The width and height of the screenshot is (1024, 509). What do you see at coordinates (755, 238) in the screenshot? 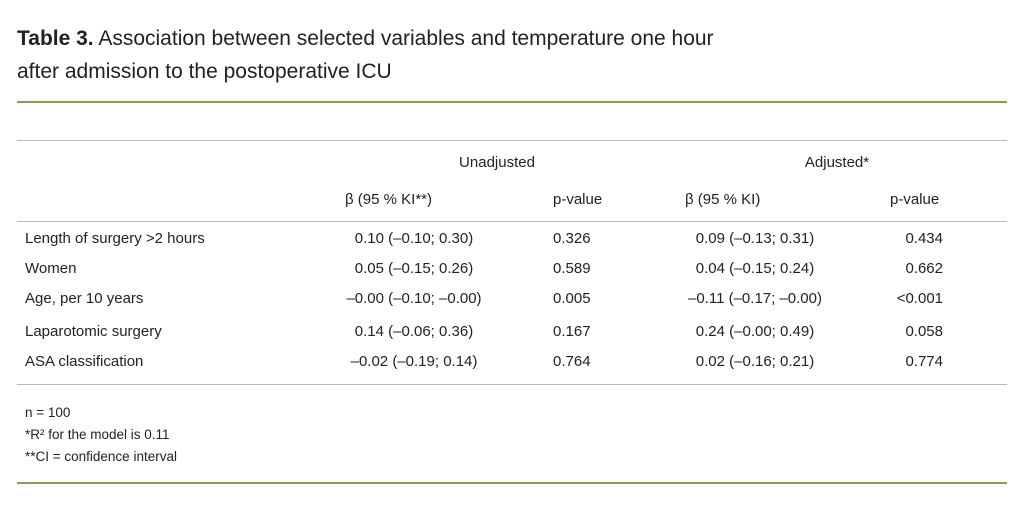
I see `cell: 0.09 (–0.13; 0.31)` at bounding box center [755, 238].